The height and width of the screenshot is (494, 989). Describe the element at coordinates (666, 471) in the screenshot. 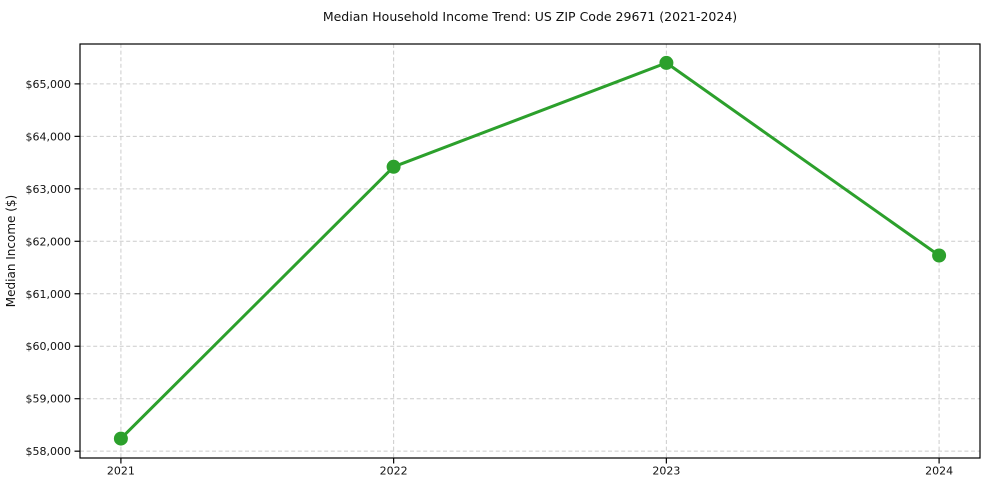

I see `x-tick-label: 2023` at that location.